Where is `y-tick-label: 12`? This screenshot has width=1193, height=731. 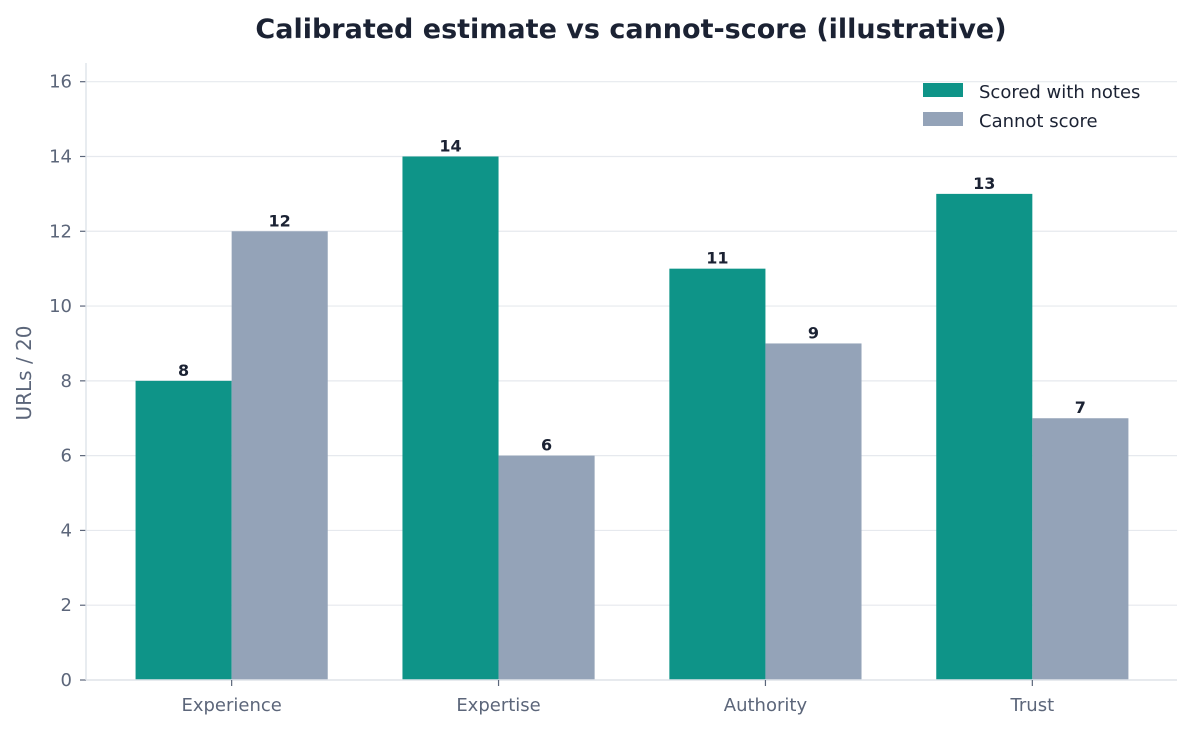
y-tick-label: 12 is located at coordinates (60, 231).